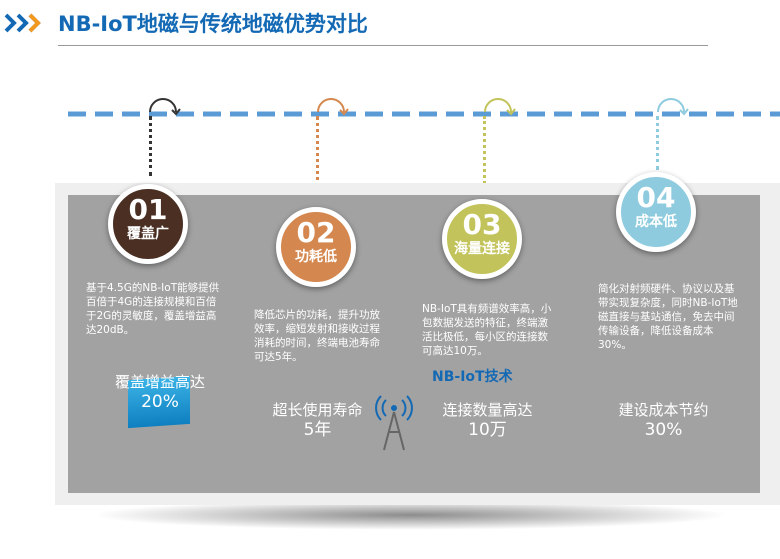  I want to click on drop-02: 02 功耗低, so click(316, 247).